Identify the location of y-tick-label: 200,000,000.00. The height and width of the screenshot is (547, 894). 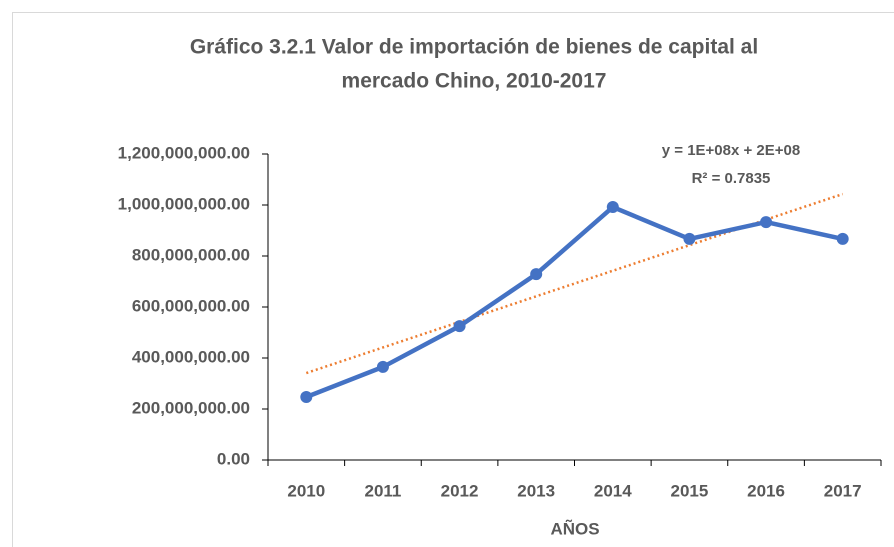
(191, 407).